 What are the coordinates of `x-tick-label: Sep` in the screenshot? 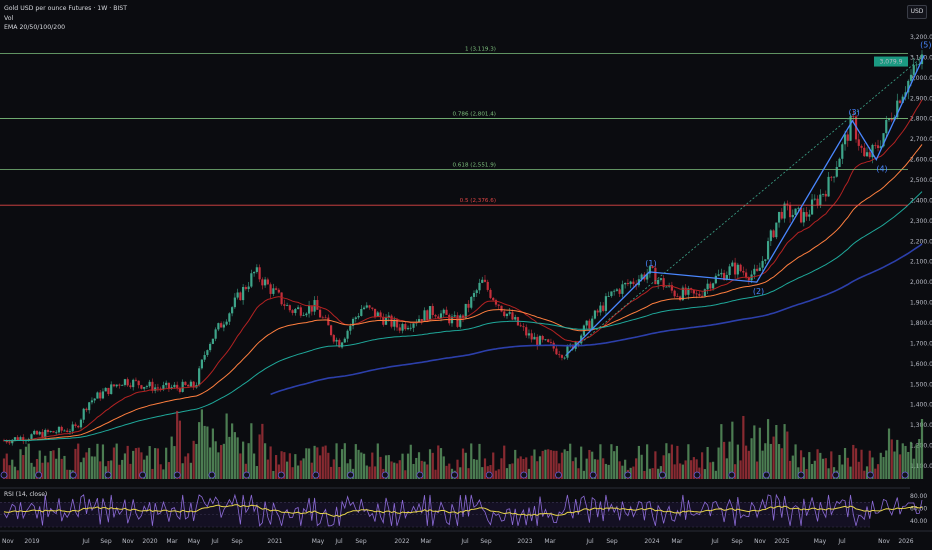 It's located at (737, 541).